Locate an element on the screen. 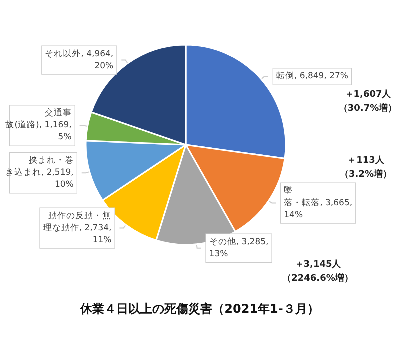  slice-label: それ以外, 4,964, 20% is located at coordinates (79, 60).